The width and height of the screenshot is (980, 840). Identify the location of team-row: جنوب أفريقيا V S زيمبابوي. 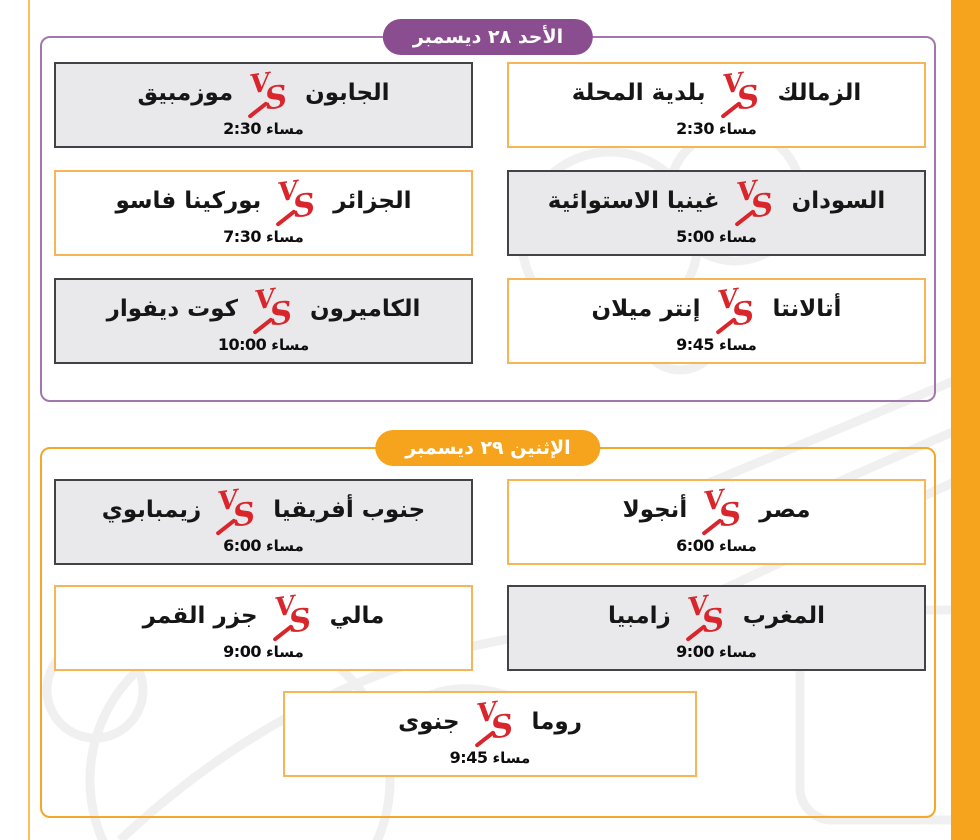
(263, 509).